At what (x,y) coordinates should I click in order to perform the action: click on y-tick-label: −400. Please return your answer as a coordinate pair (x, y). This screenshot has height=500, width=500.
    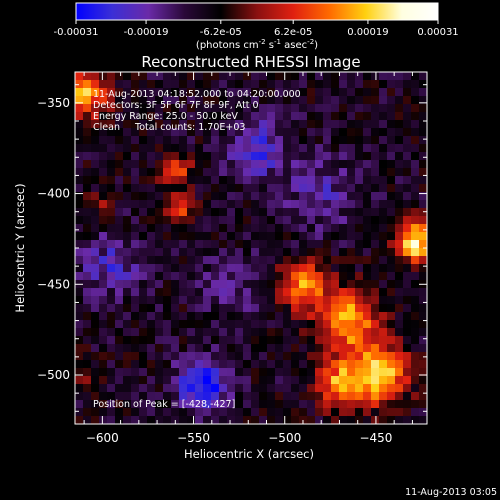
    Looking at the image, I should click on (53, 194).